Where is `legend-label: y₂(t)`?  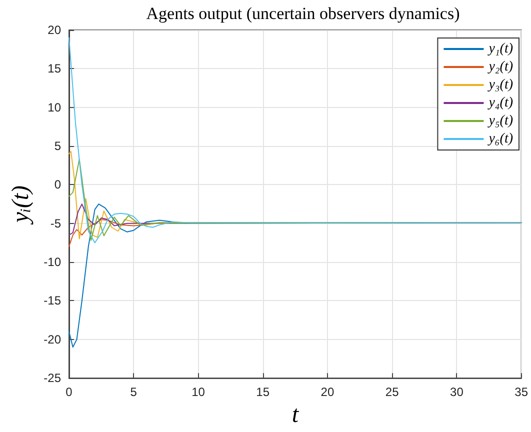 legend-label: y₂(t) is located at coordinates (500, 67).